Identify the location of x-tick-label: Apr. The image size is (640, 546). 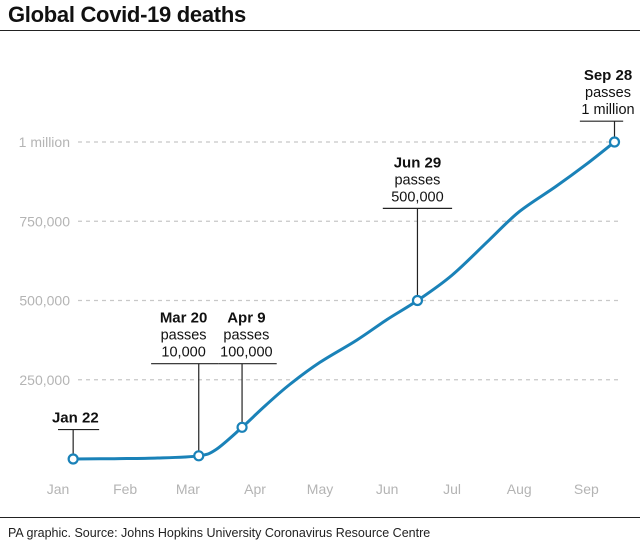
(255, 489).